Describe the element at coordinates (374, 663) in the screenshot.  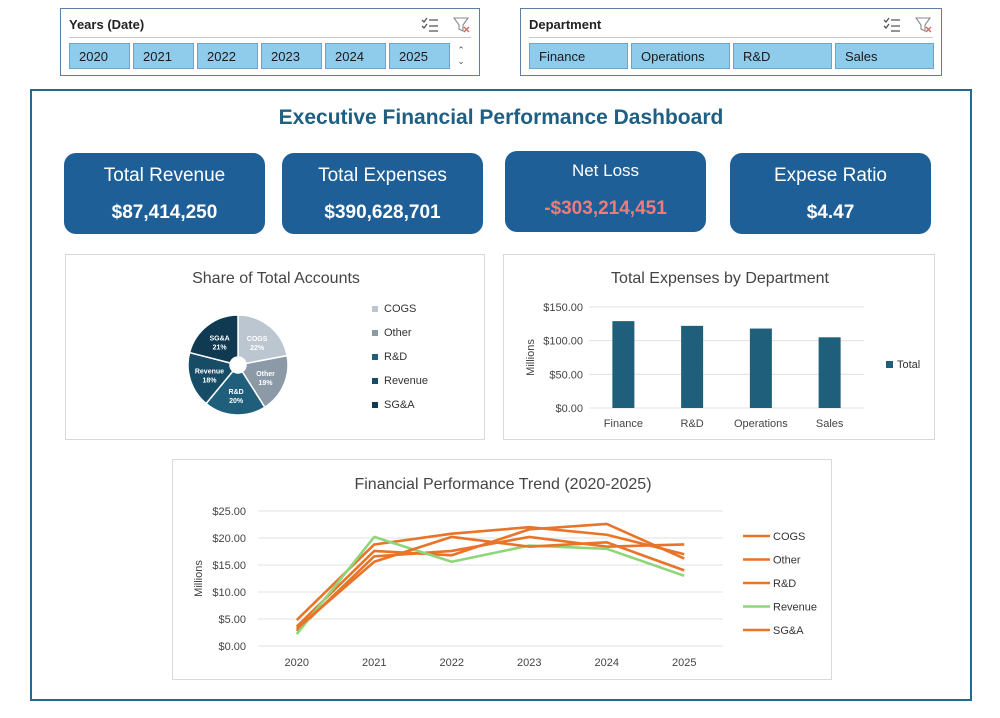
I see `x-tick-label: 2021` at that location.